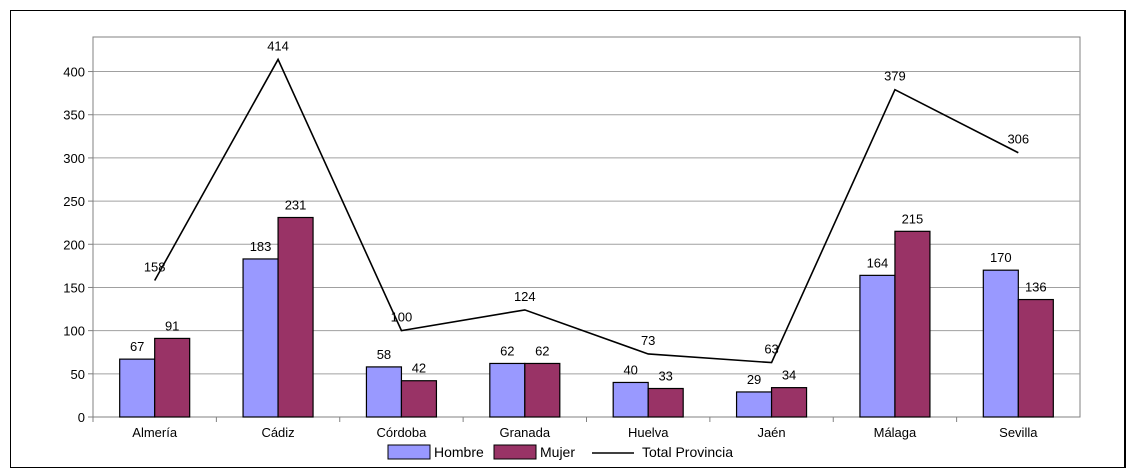  I want to click on x-tick-label: Almería, so click(155, 432).